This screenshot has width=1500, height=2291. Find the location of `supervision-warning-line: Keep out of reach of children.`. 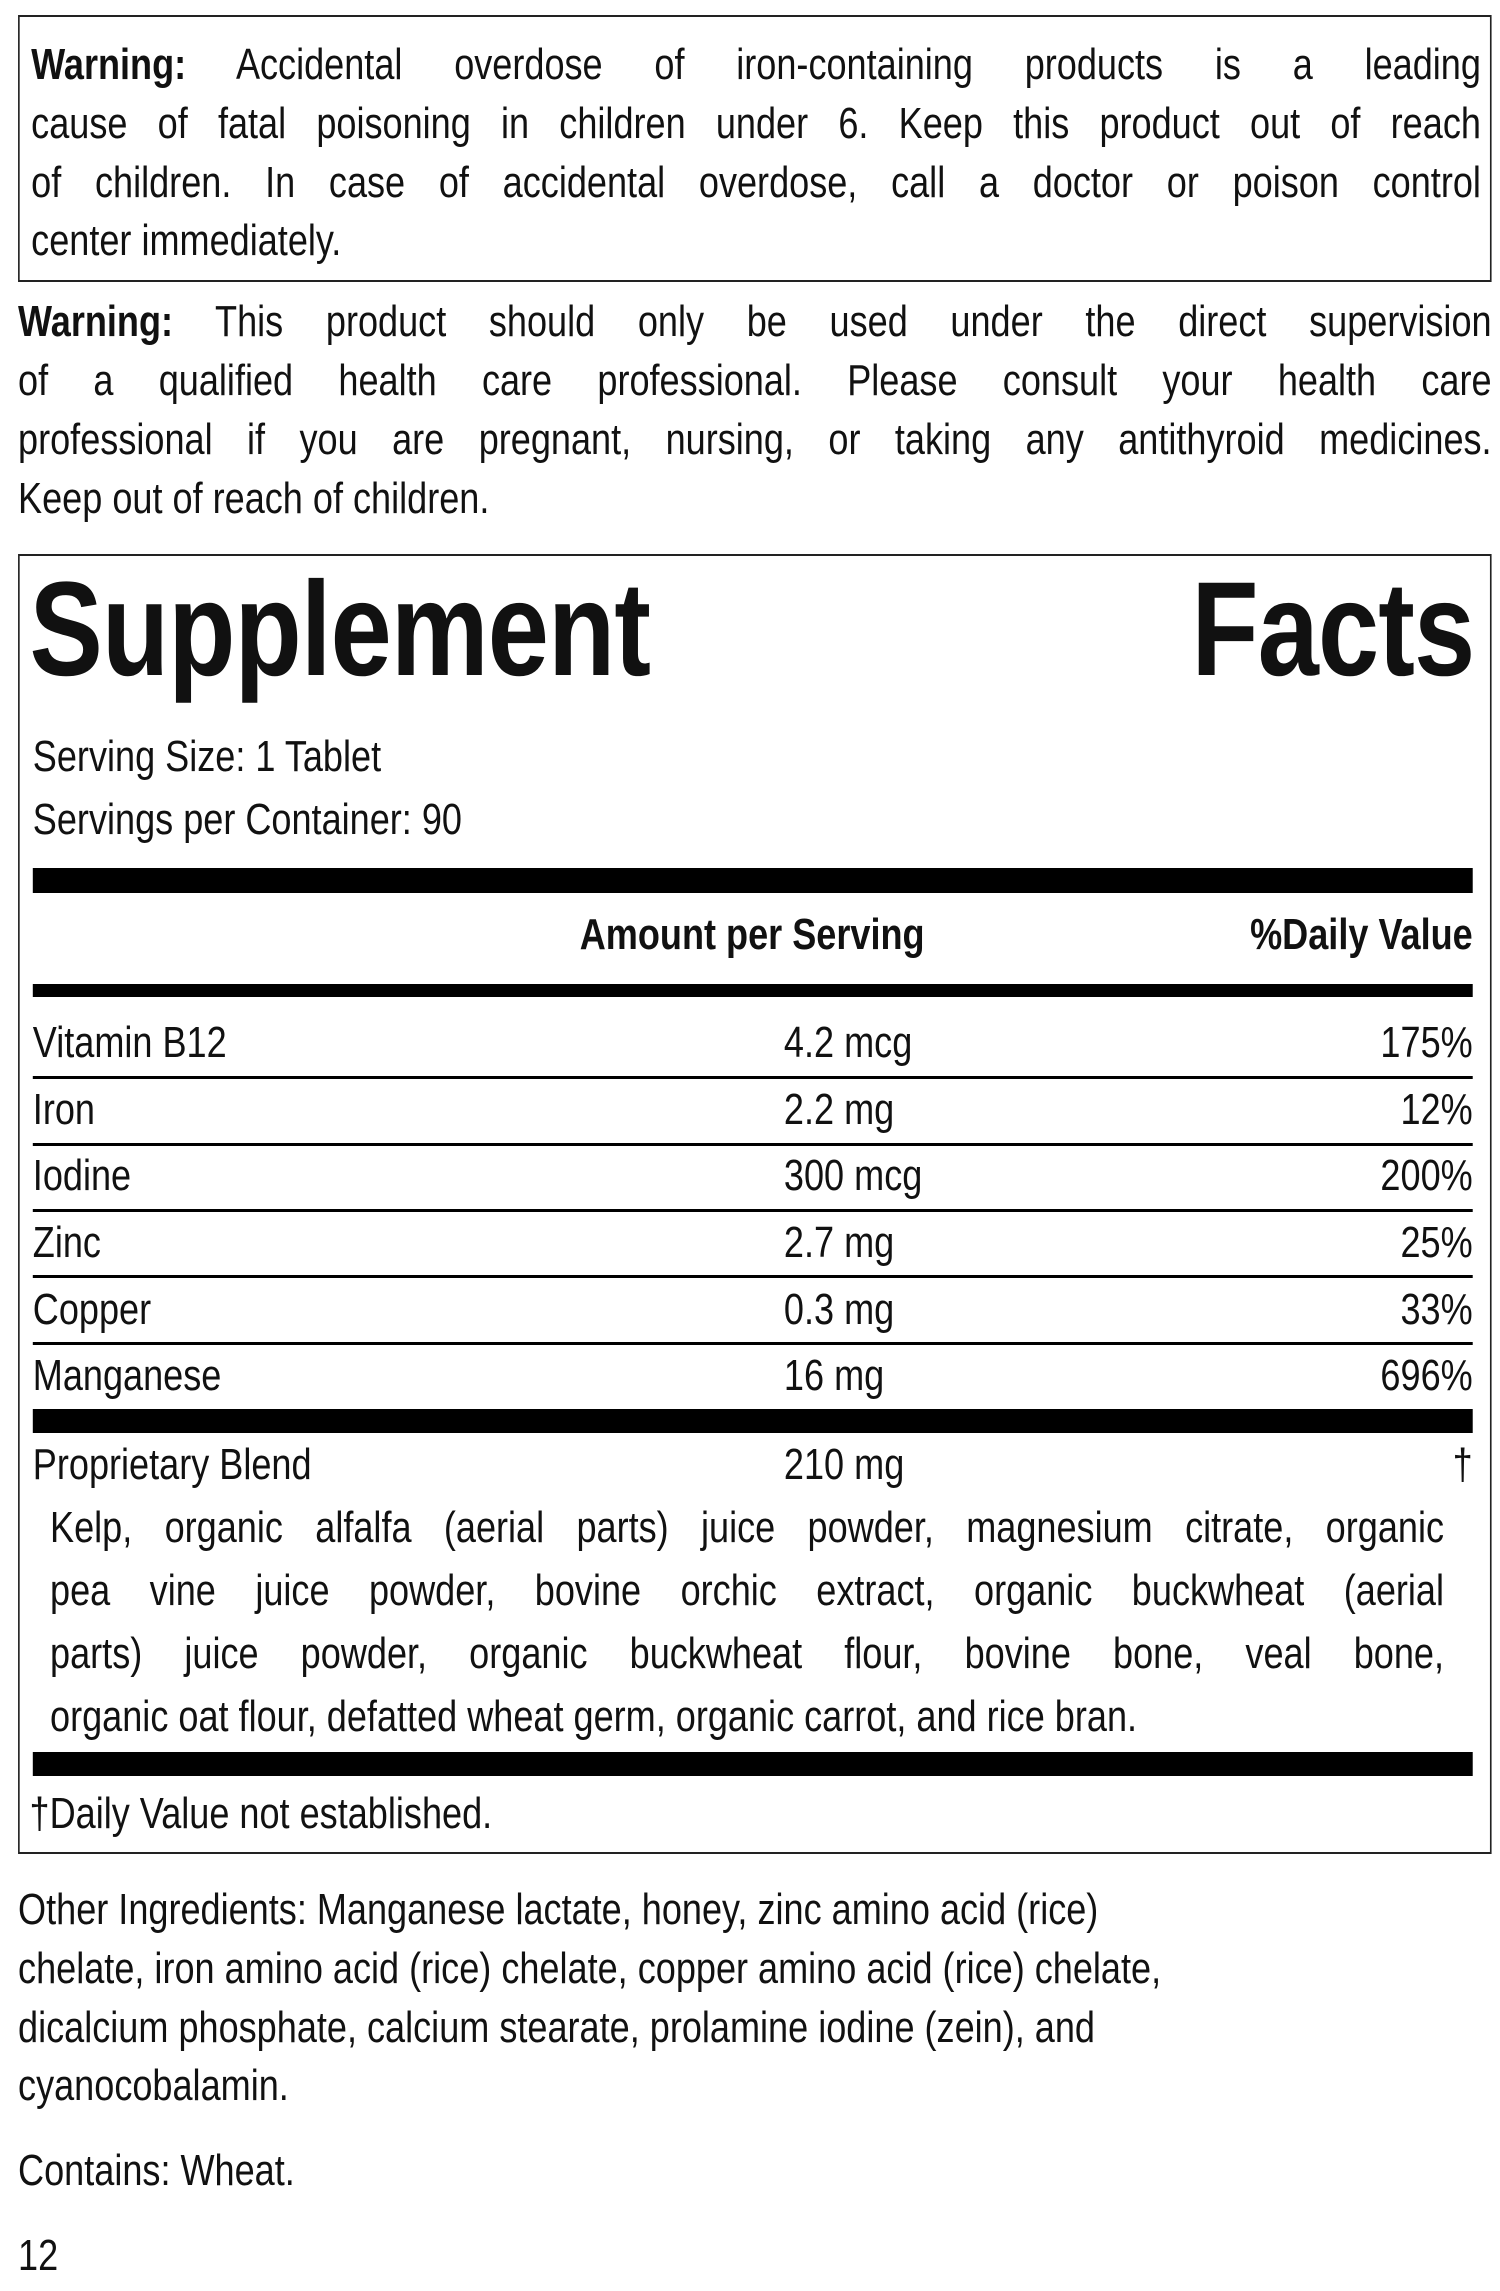

supervision-warning-line: Keep out of reach of children. is located at coordinates (254, 498).